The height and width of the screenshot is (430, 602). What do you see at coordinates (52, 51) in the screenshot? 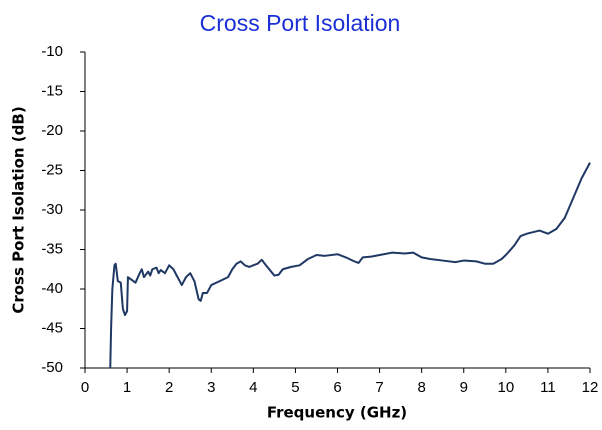
I see `y-tick-label: -10` at bounding box center [52, 51].